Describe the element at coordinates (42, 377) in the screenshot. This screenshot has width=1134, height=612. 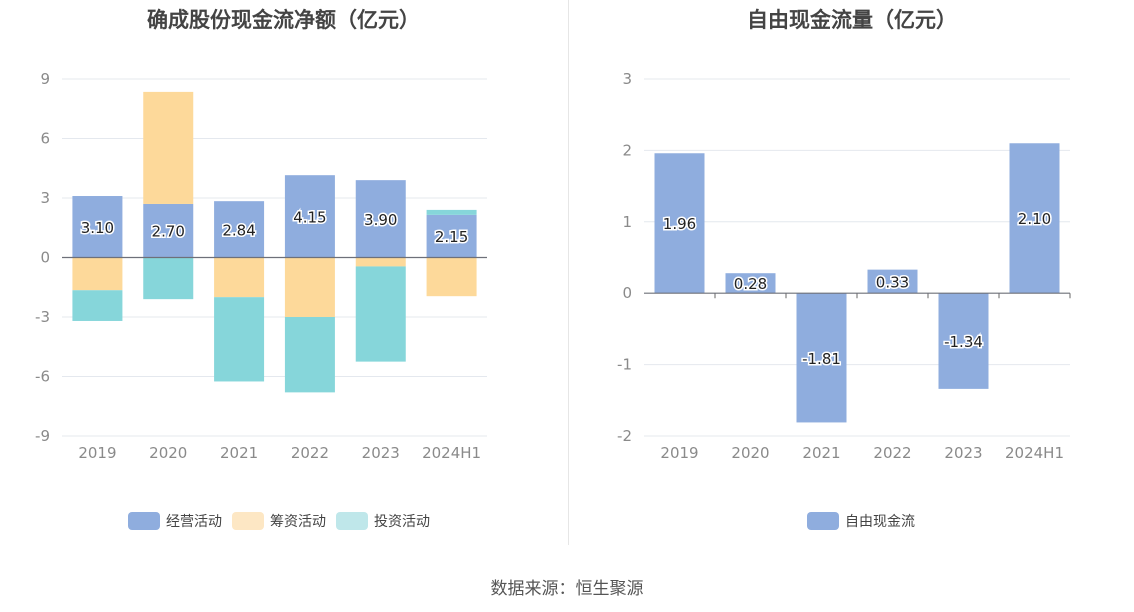
I see `y-tick-label: -6` at that location.